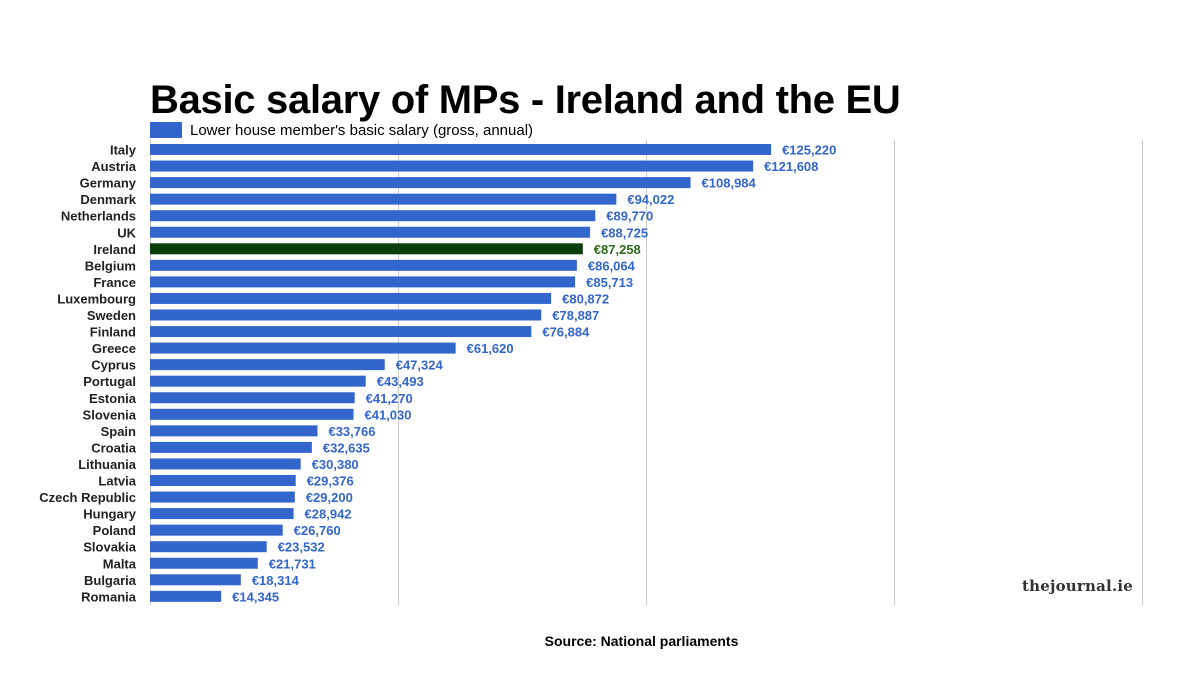 This screenshot has width=1200, height=696. Describe the element at coordinates (420, 365) in the screenshot. I see `data-label: €47,324` at that location.